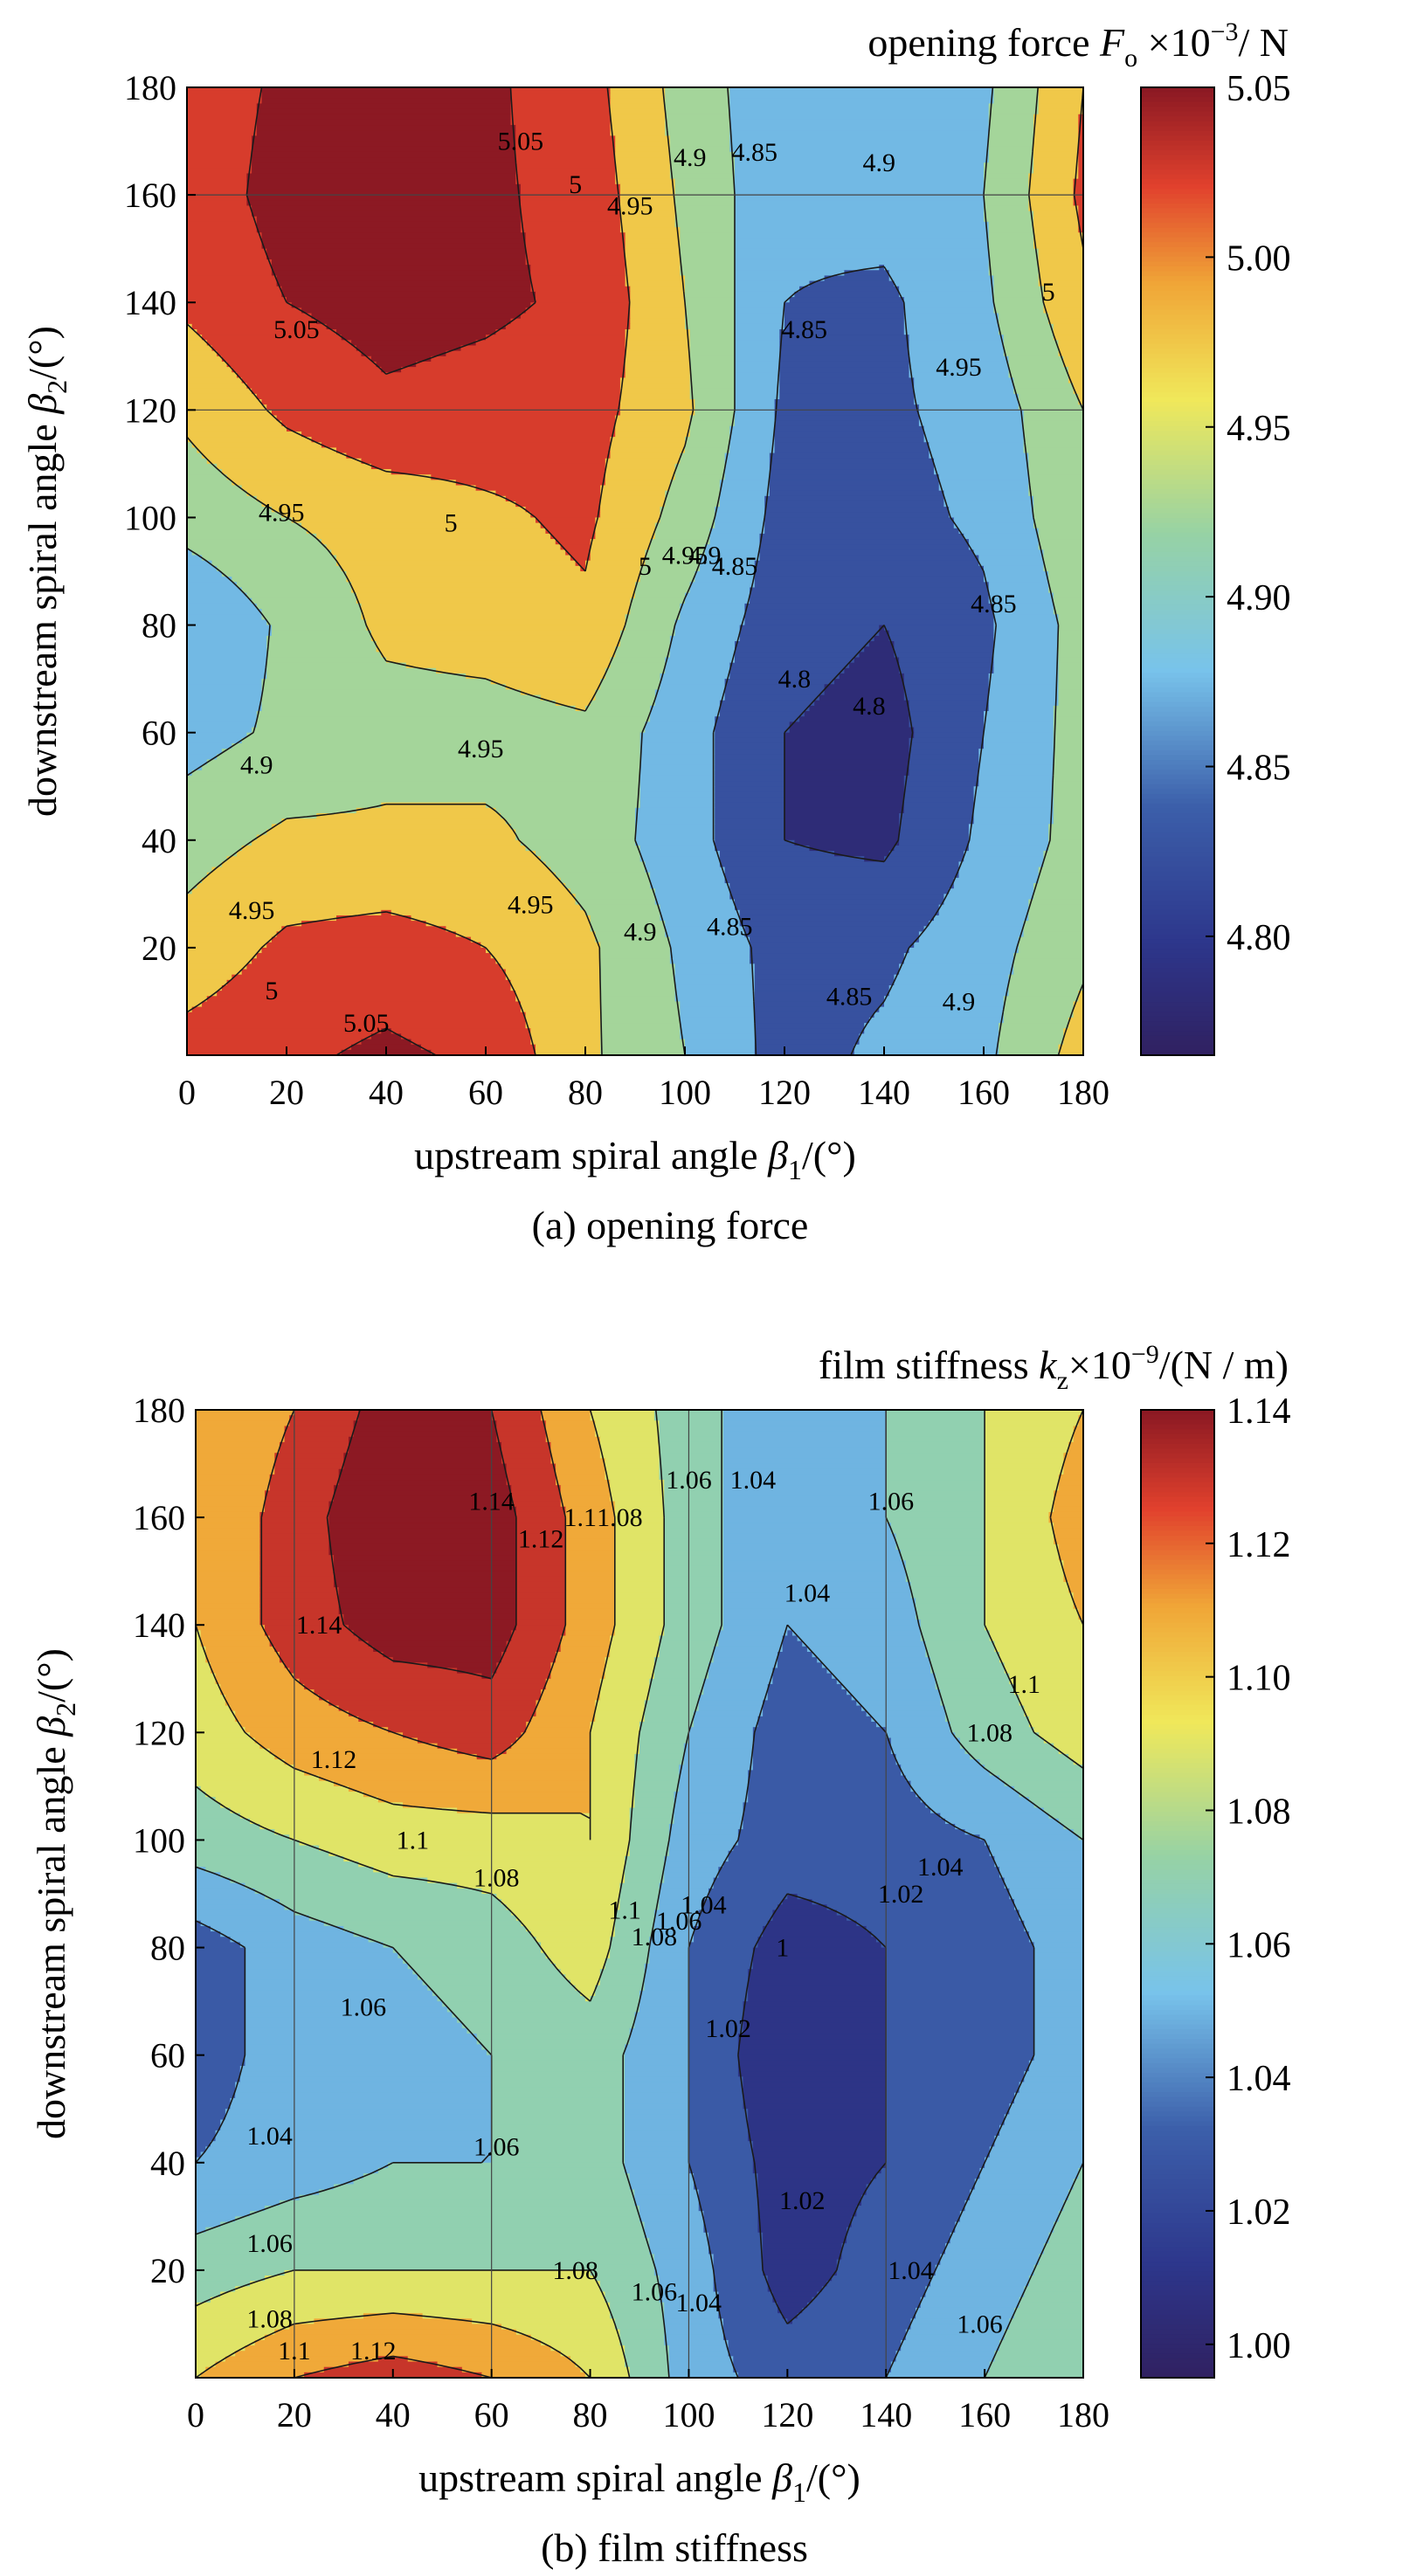  Describe the element at coordinates (1259, 2213) in the screenshot. I see `colorbar-tick-label: 1.02` at that location.